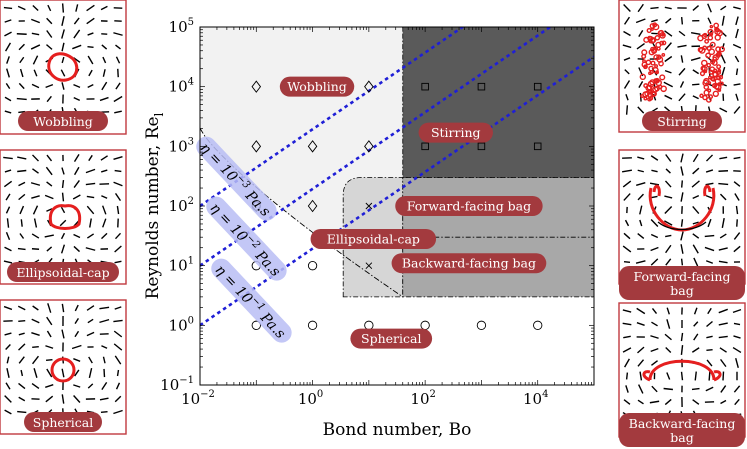 The height and width of the screenshot is (449, 747). I want to click on inset-label-wobbling-0: Wobbling, so click(63, 121).